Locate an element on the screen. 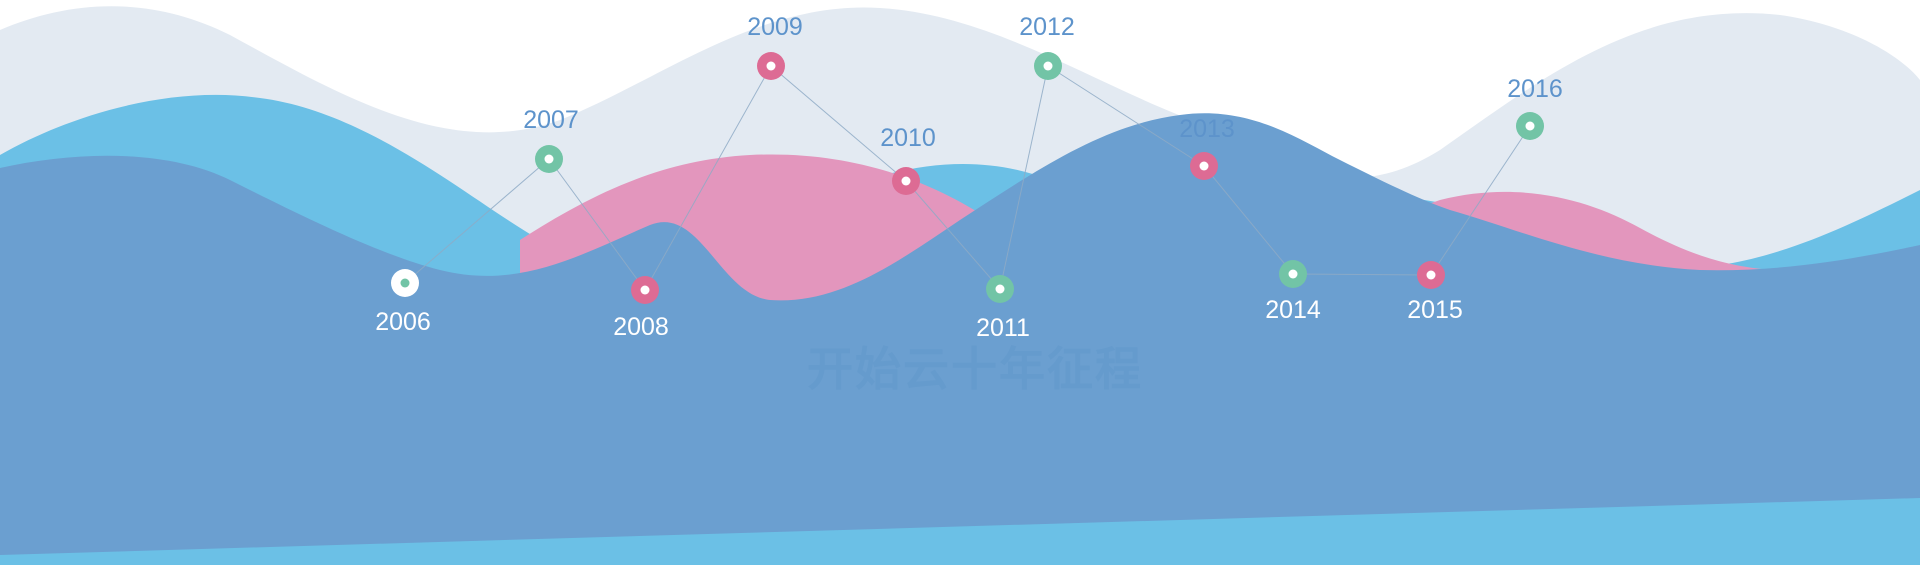 The width and height of the screenshot is (1920, 565). year-label-2014: 2014 is located at coordinates (1293, 310).